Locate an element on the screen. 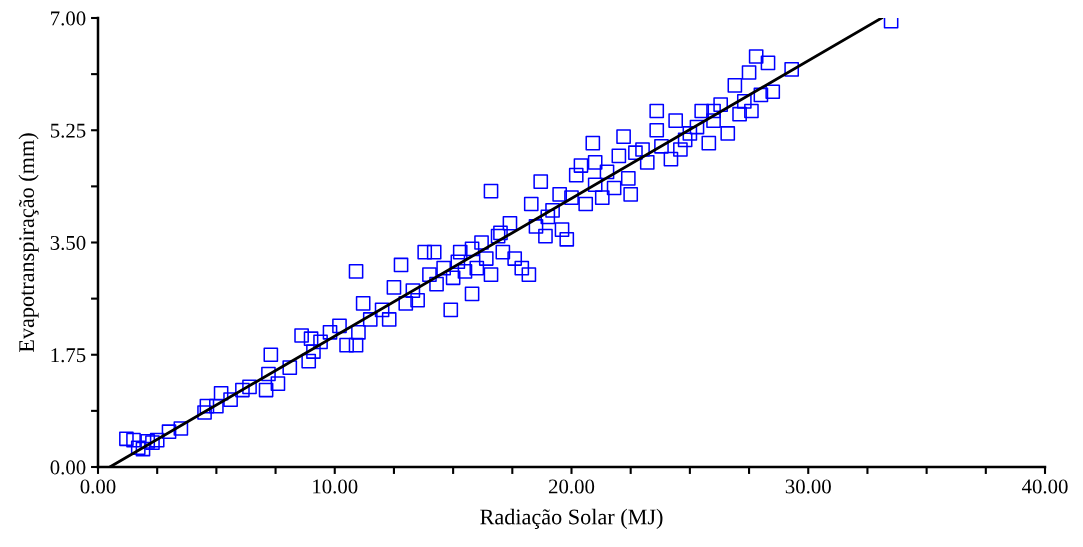  x-axis-title: Radiação Solar (MJ) is located at coordinates (571, 518).